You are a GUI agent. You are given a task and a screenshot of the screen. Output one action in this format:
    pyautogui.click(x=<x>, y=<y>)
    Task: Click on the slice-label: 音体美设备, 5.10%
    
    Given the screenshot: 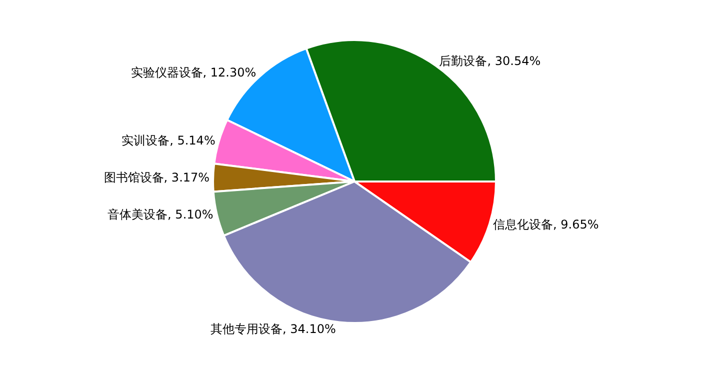 What is the action you would take?
    pyautogui.click(x=161, y=214)
    